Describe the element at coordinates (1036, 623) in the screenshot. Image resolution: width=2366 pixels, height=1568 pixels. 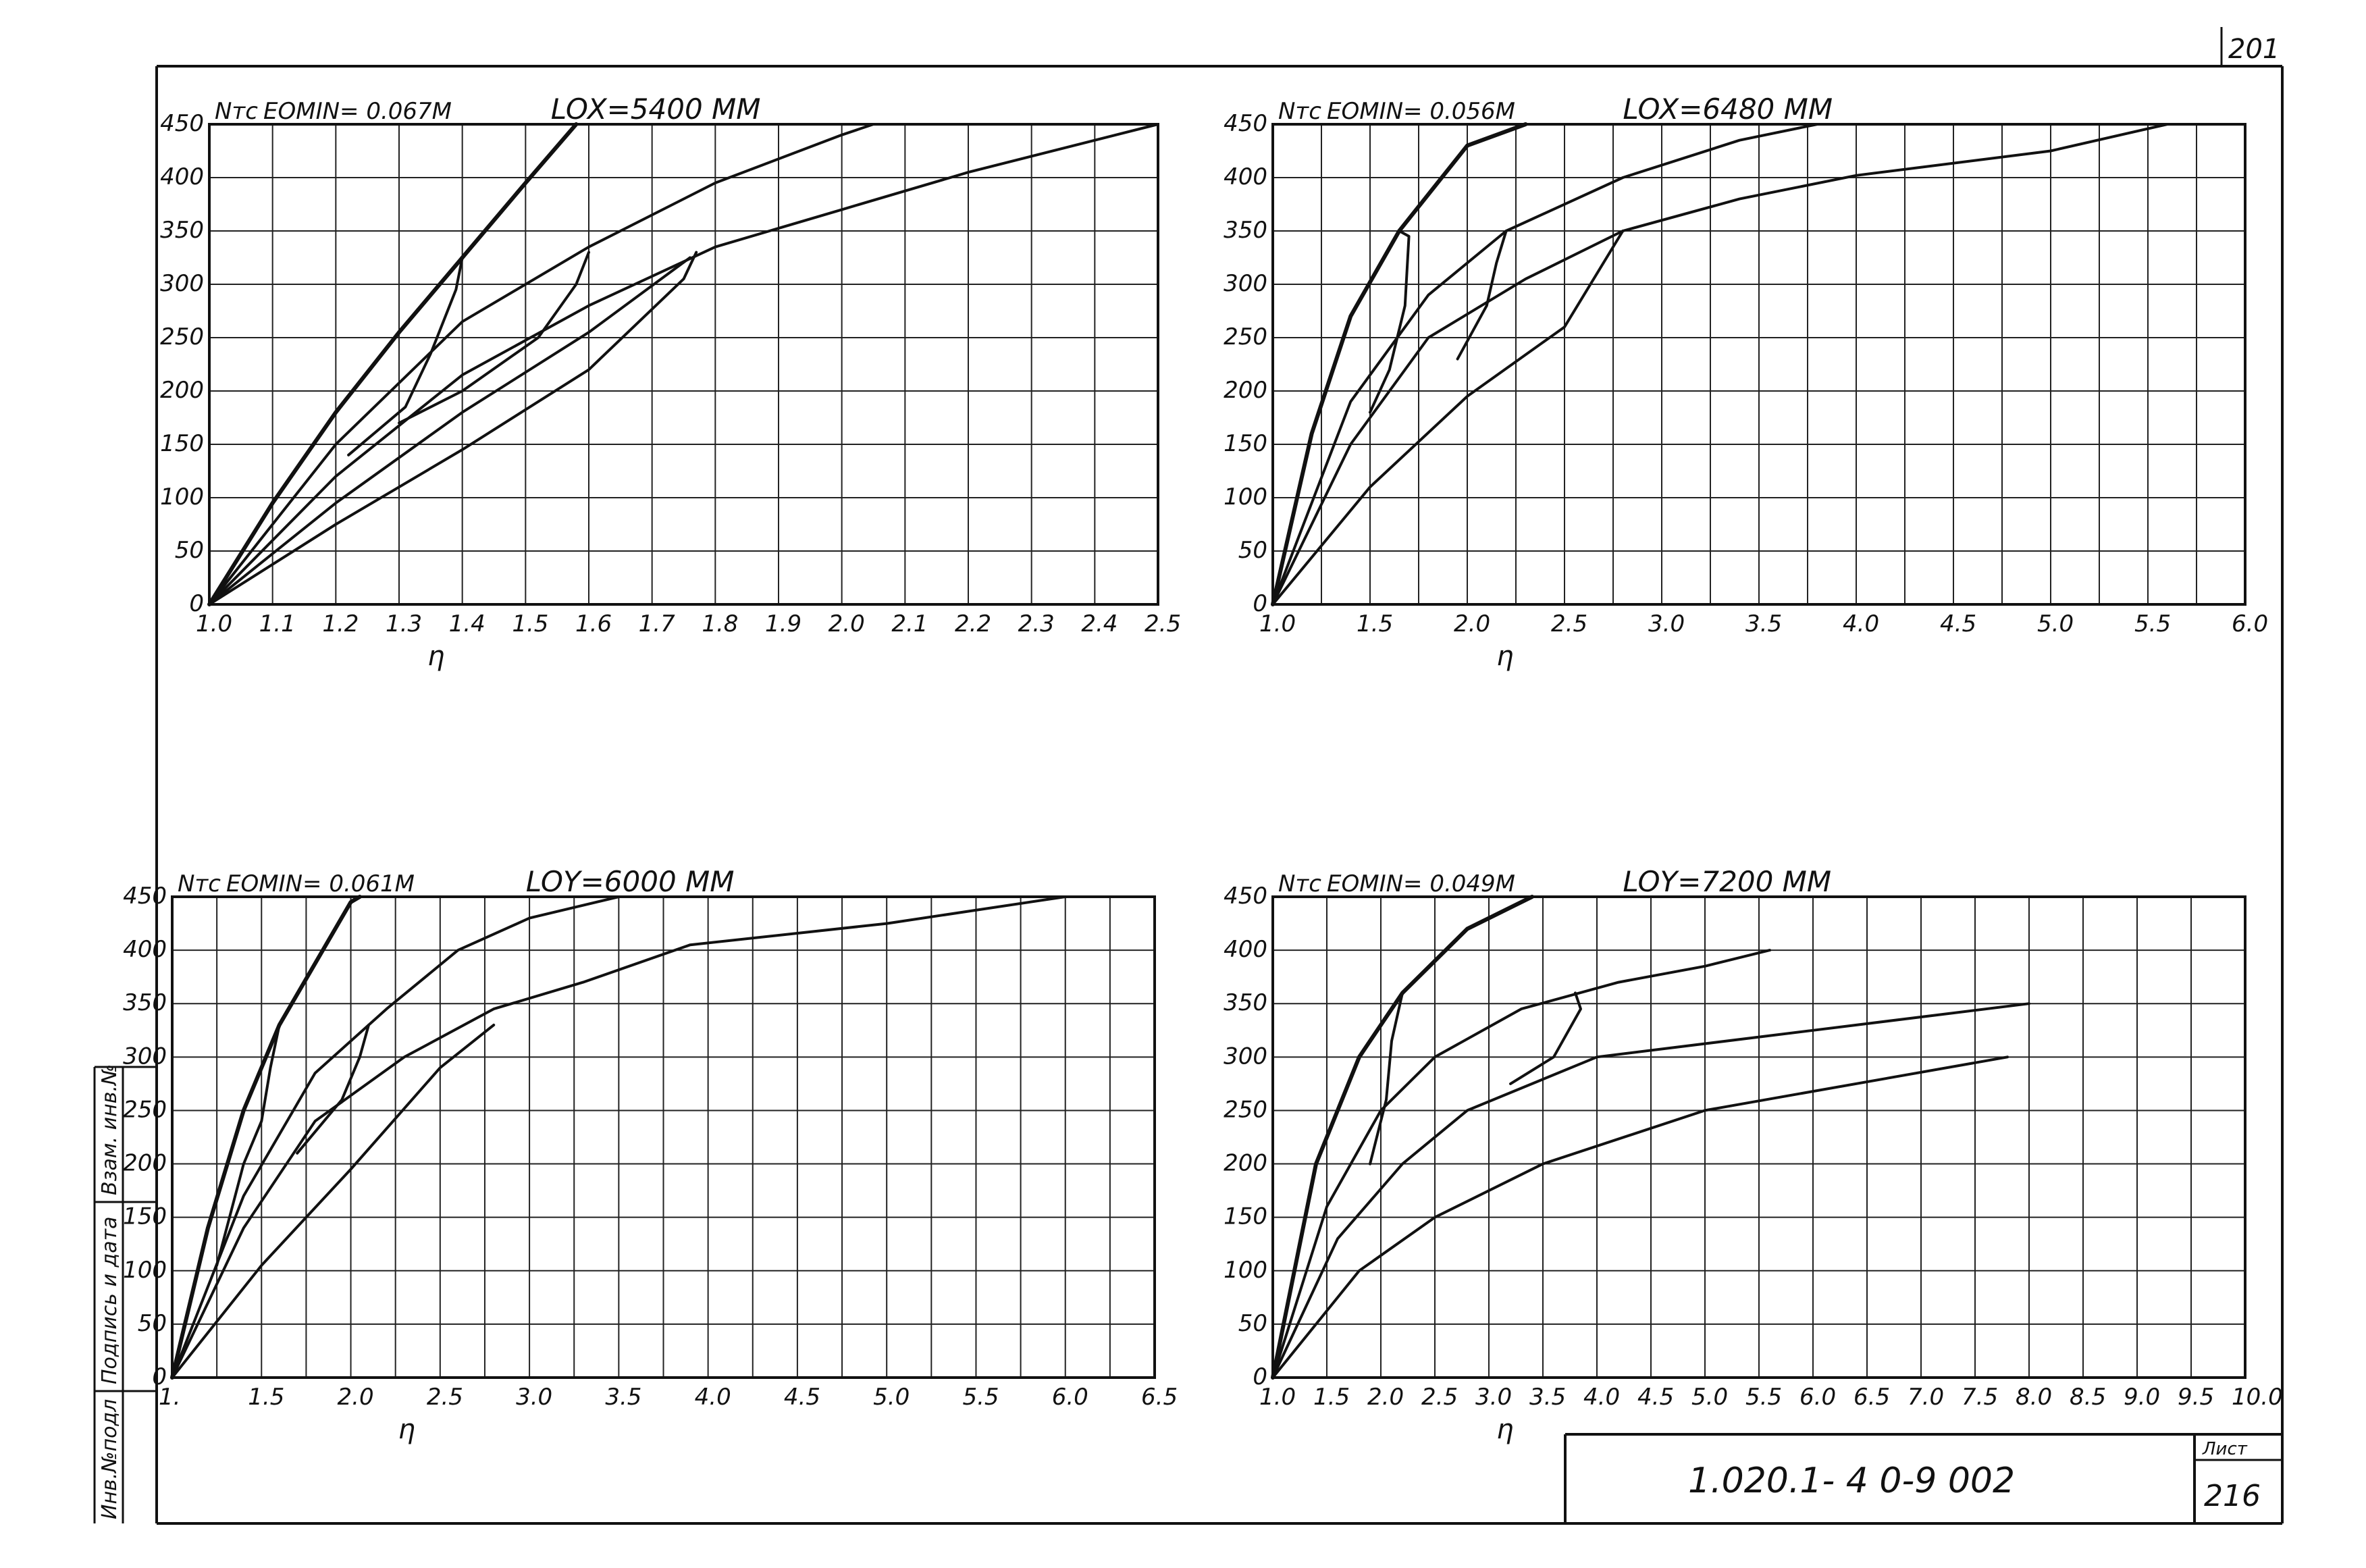
I see `x-tick-label: 2.3` at that location.